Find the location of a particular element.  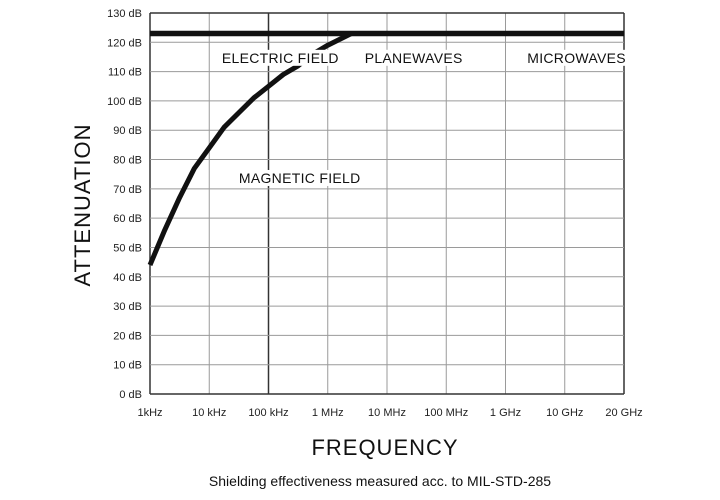

y-tick-label: 70 dB is located at coordinates (127, 190).